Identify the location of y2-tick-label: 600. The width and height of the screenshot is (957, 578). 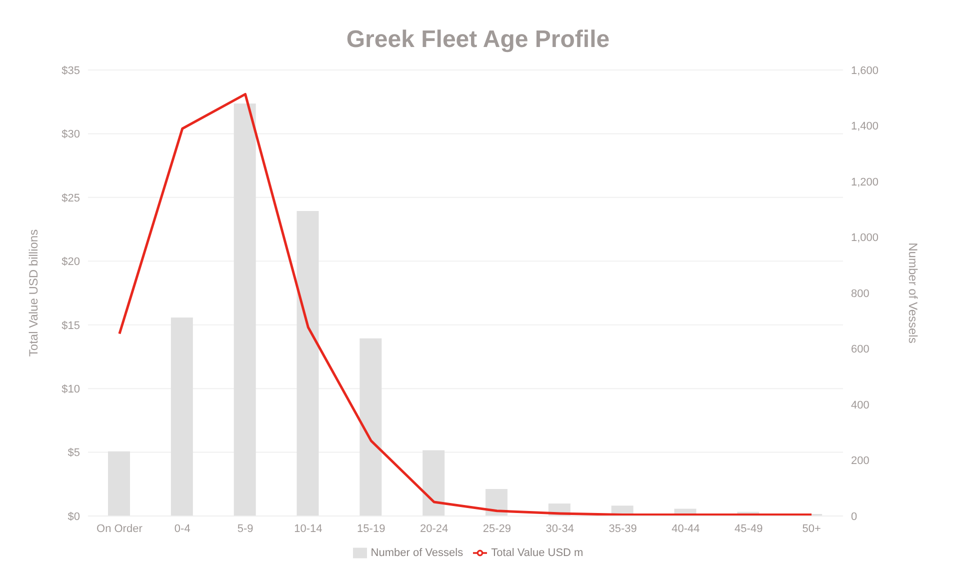
(860, 350).